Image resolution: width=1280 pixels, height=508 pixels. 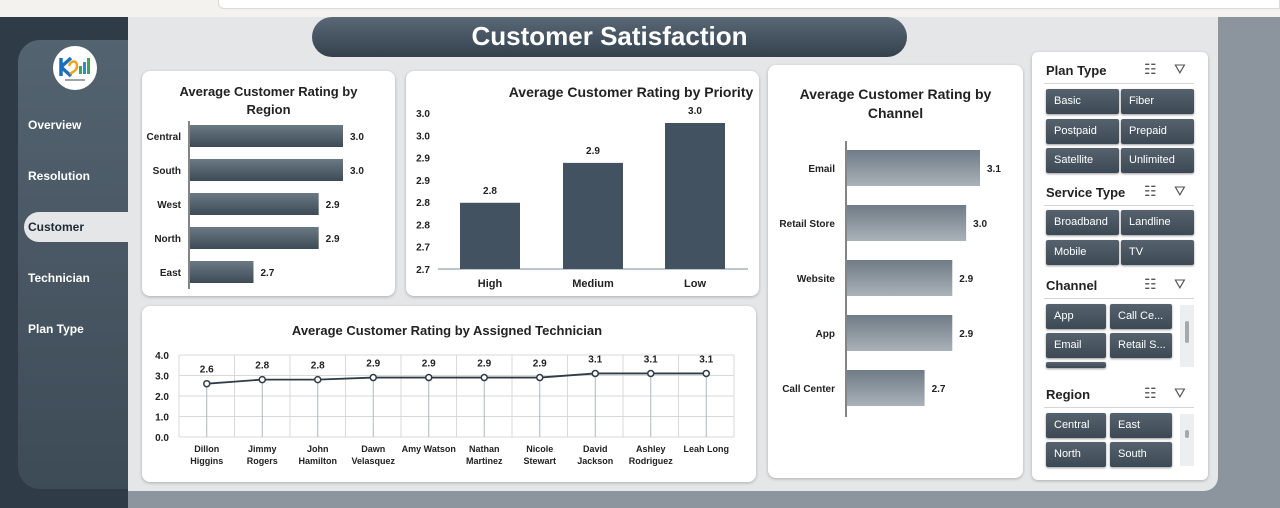 I want to click on slicer-option-mobile: Mobile, so click(x=1082, y=252).